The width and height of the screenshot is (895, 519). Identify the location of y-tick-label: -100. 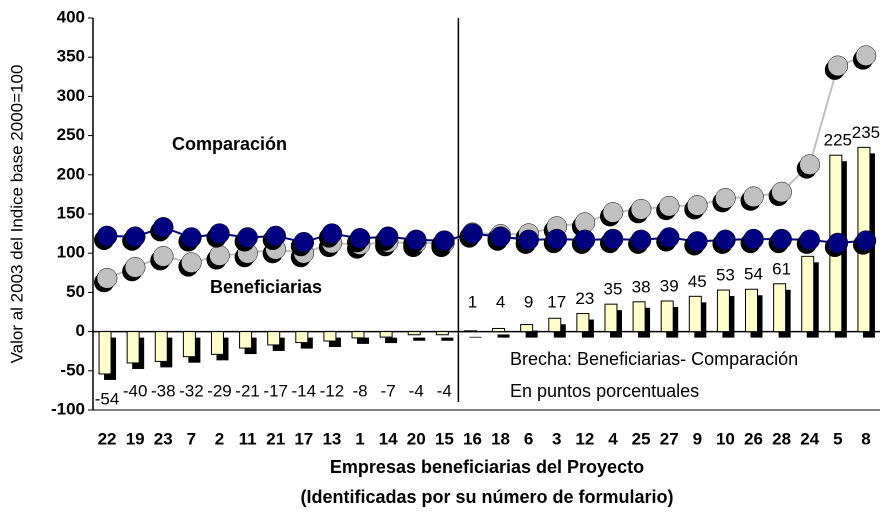
(68, 408).